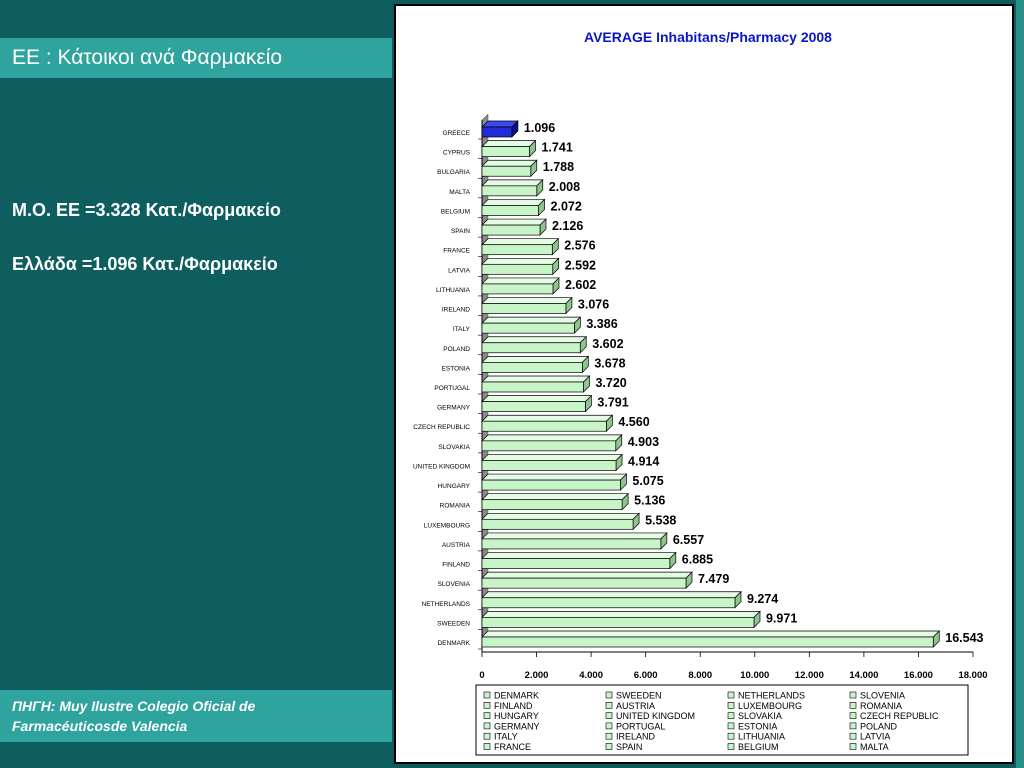 The width and height of the screenshot is (1024, 768). I want to click on category-label: MALTA, so click(459, 192).